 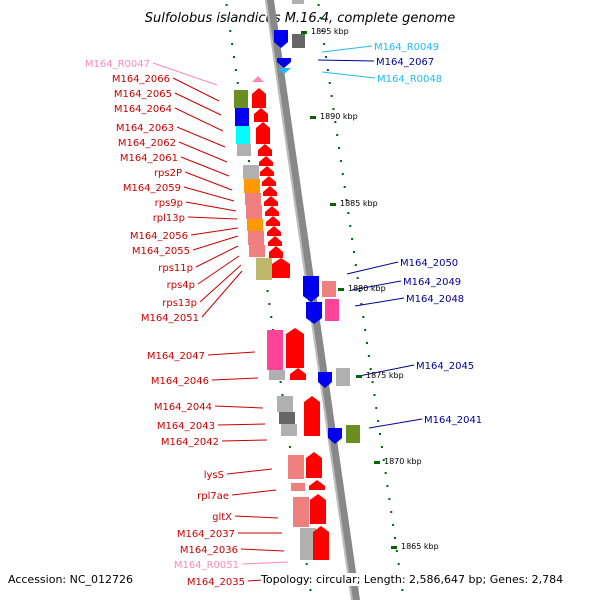 What do you see at coordinates (284, 71) in the screenshot?
I see `trna-reverse-marker` at bounding box center [284, 71].